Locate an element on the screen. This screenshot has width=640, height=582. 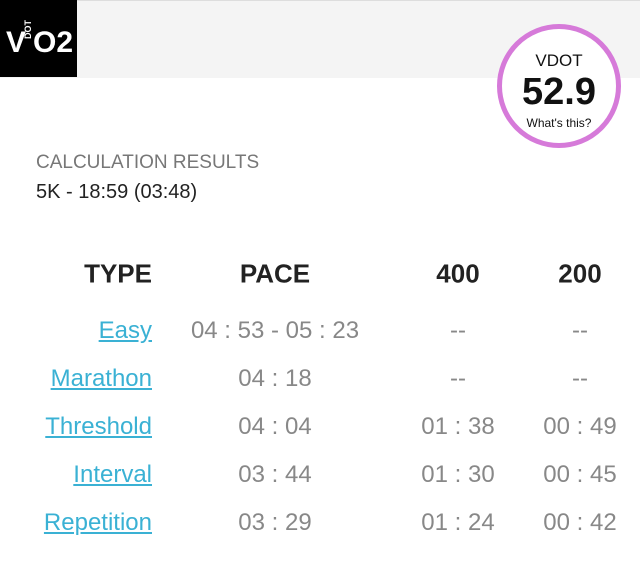
logo-dot: DOT is located at coordinates (28, 29).